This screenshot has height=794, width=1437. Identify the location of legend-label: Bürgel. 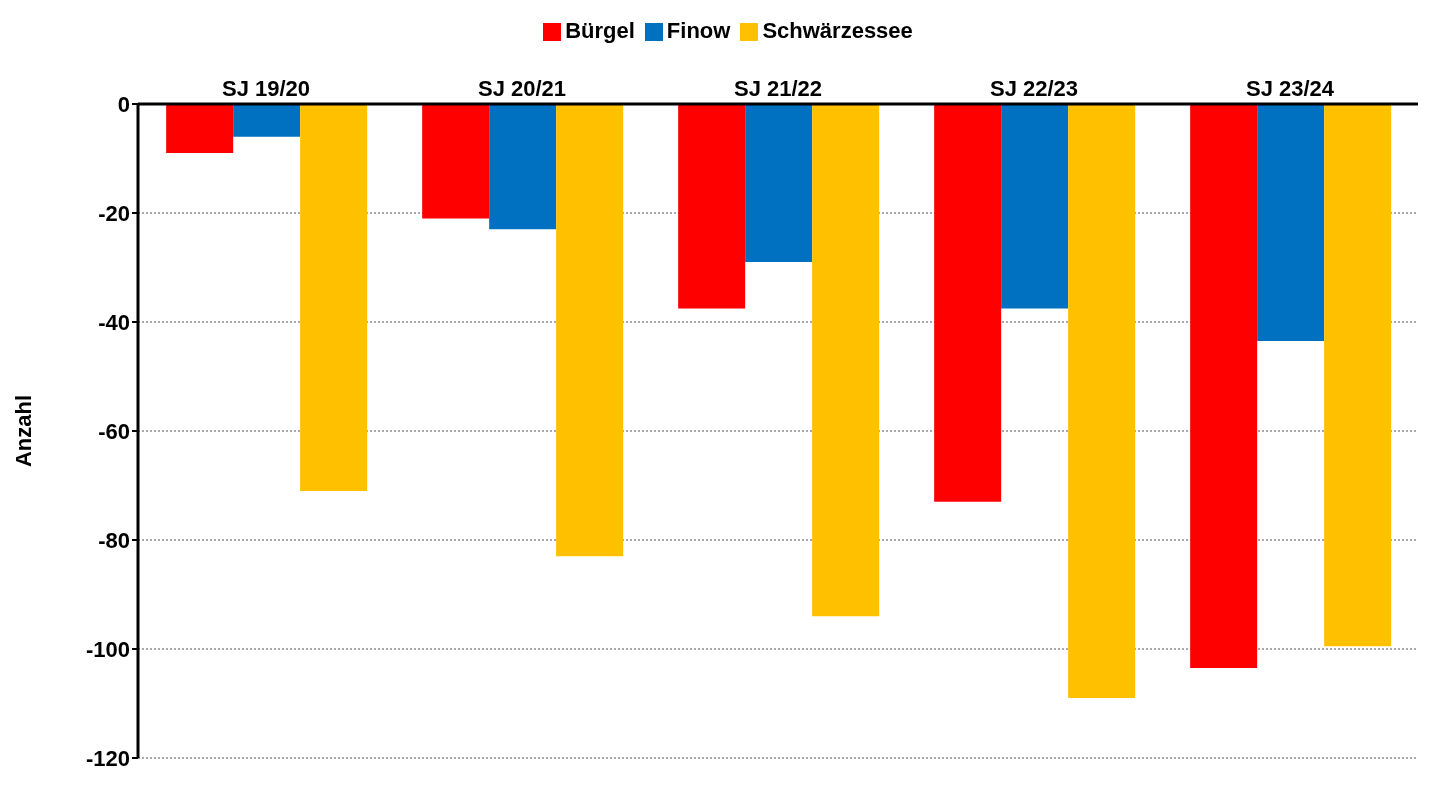
(600, 30).